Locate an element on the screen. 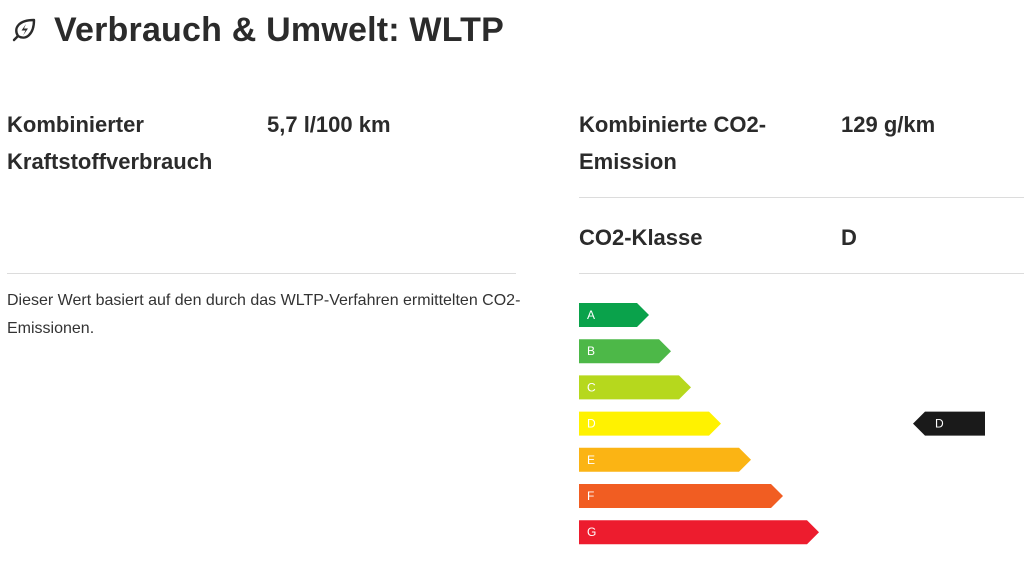  class-marker-letter: D is located at coordinates (939, 424).